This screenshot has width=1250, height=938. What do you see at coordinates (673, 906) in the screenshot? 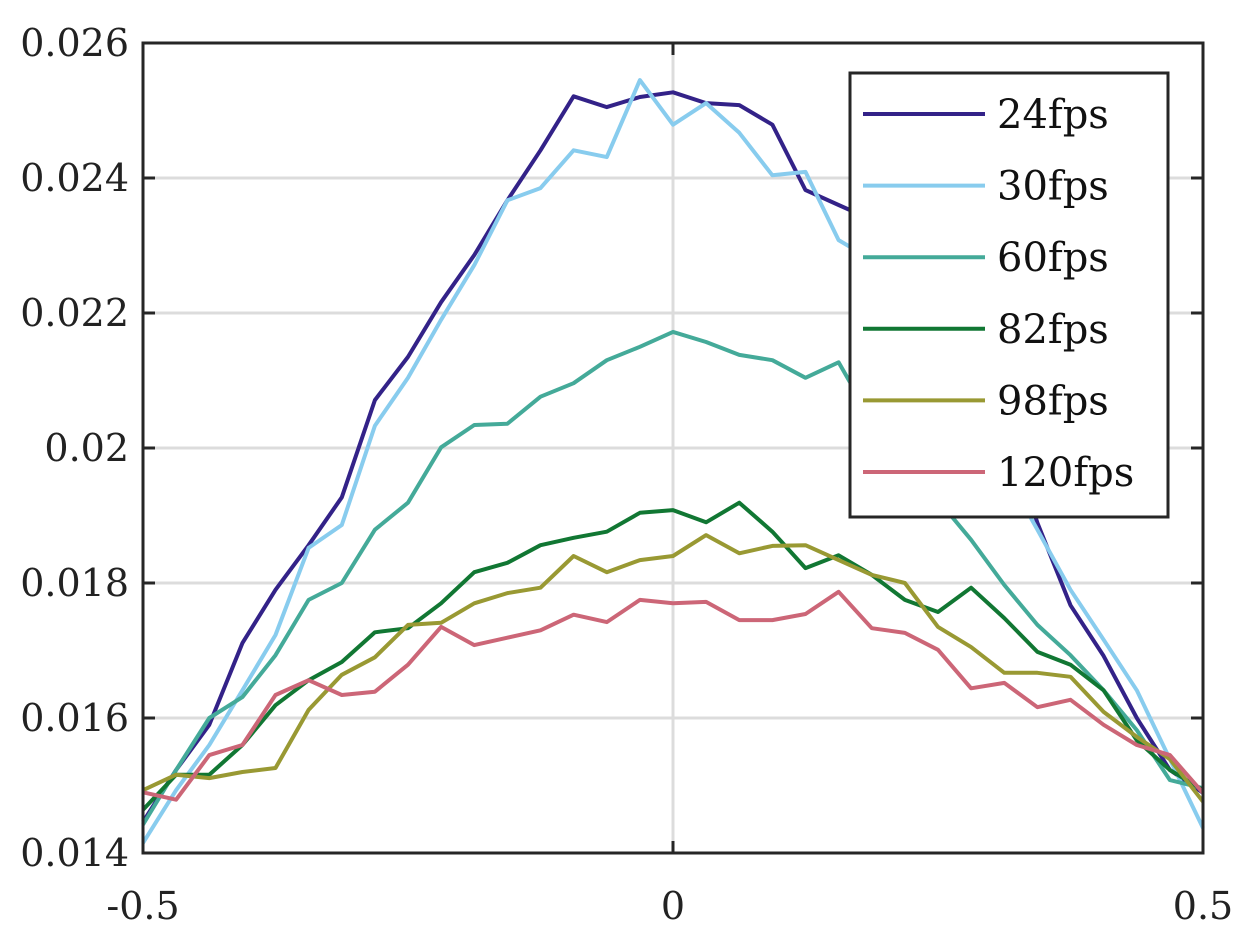
I see `x-tick-label: 0` at bounding box center [673, 906].